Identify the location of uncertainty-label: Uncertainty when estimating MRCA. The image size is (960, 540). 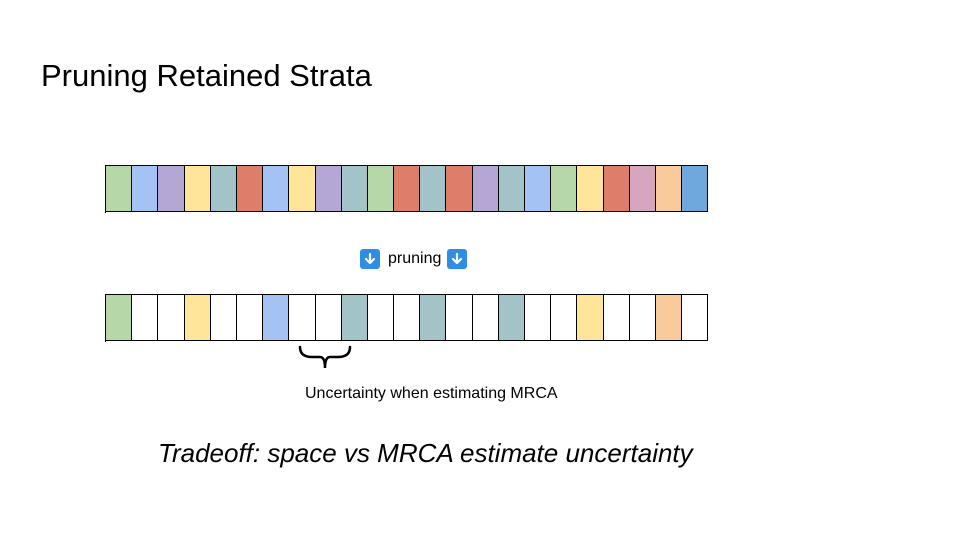
(431, 393).